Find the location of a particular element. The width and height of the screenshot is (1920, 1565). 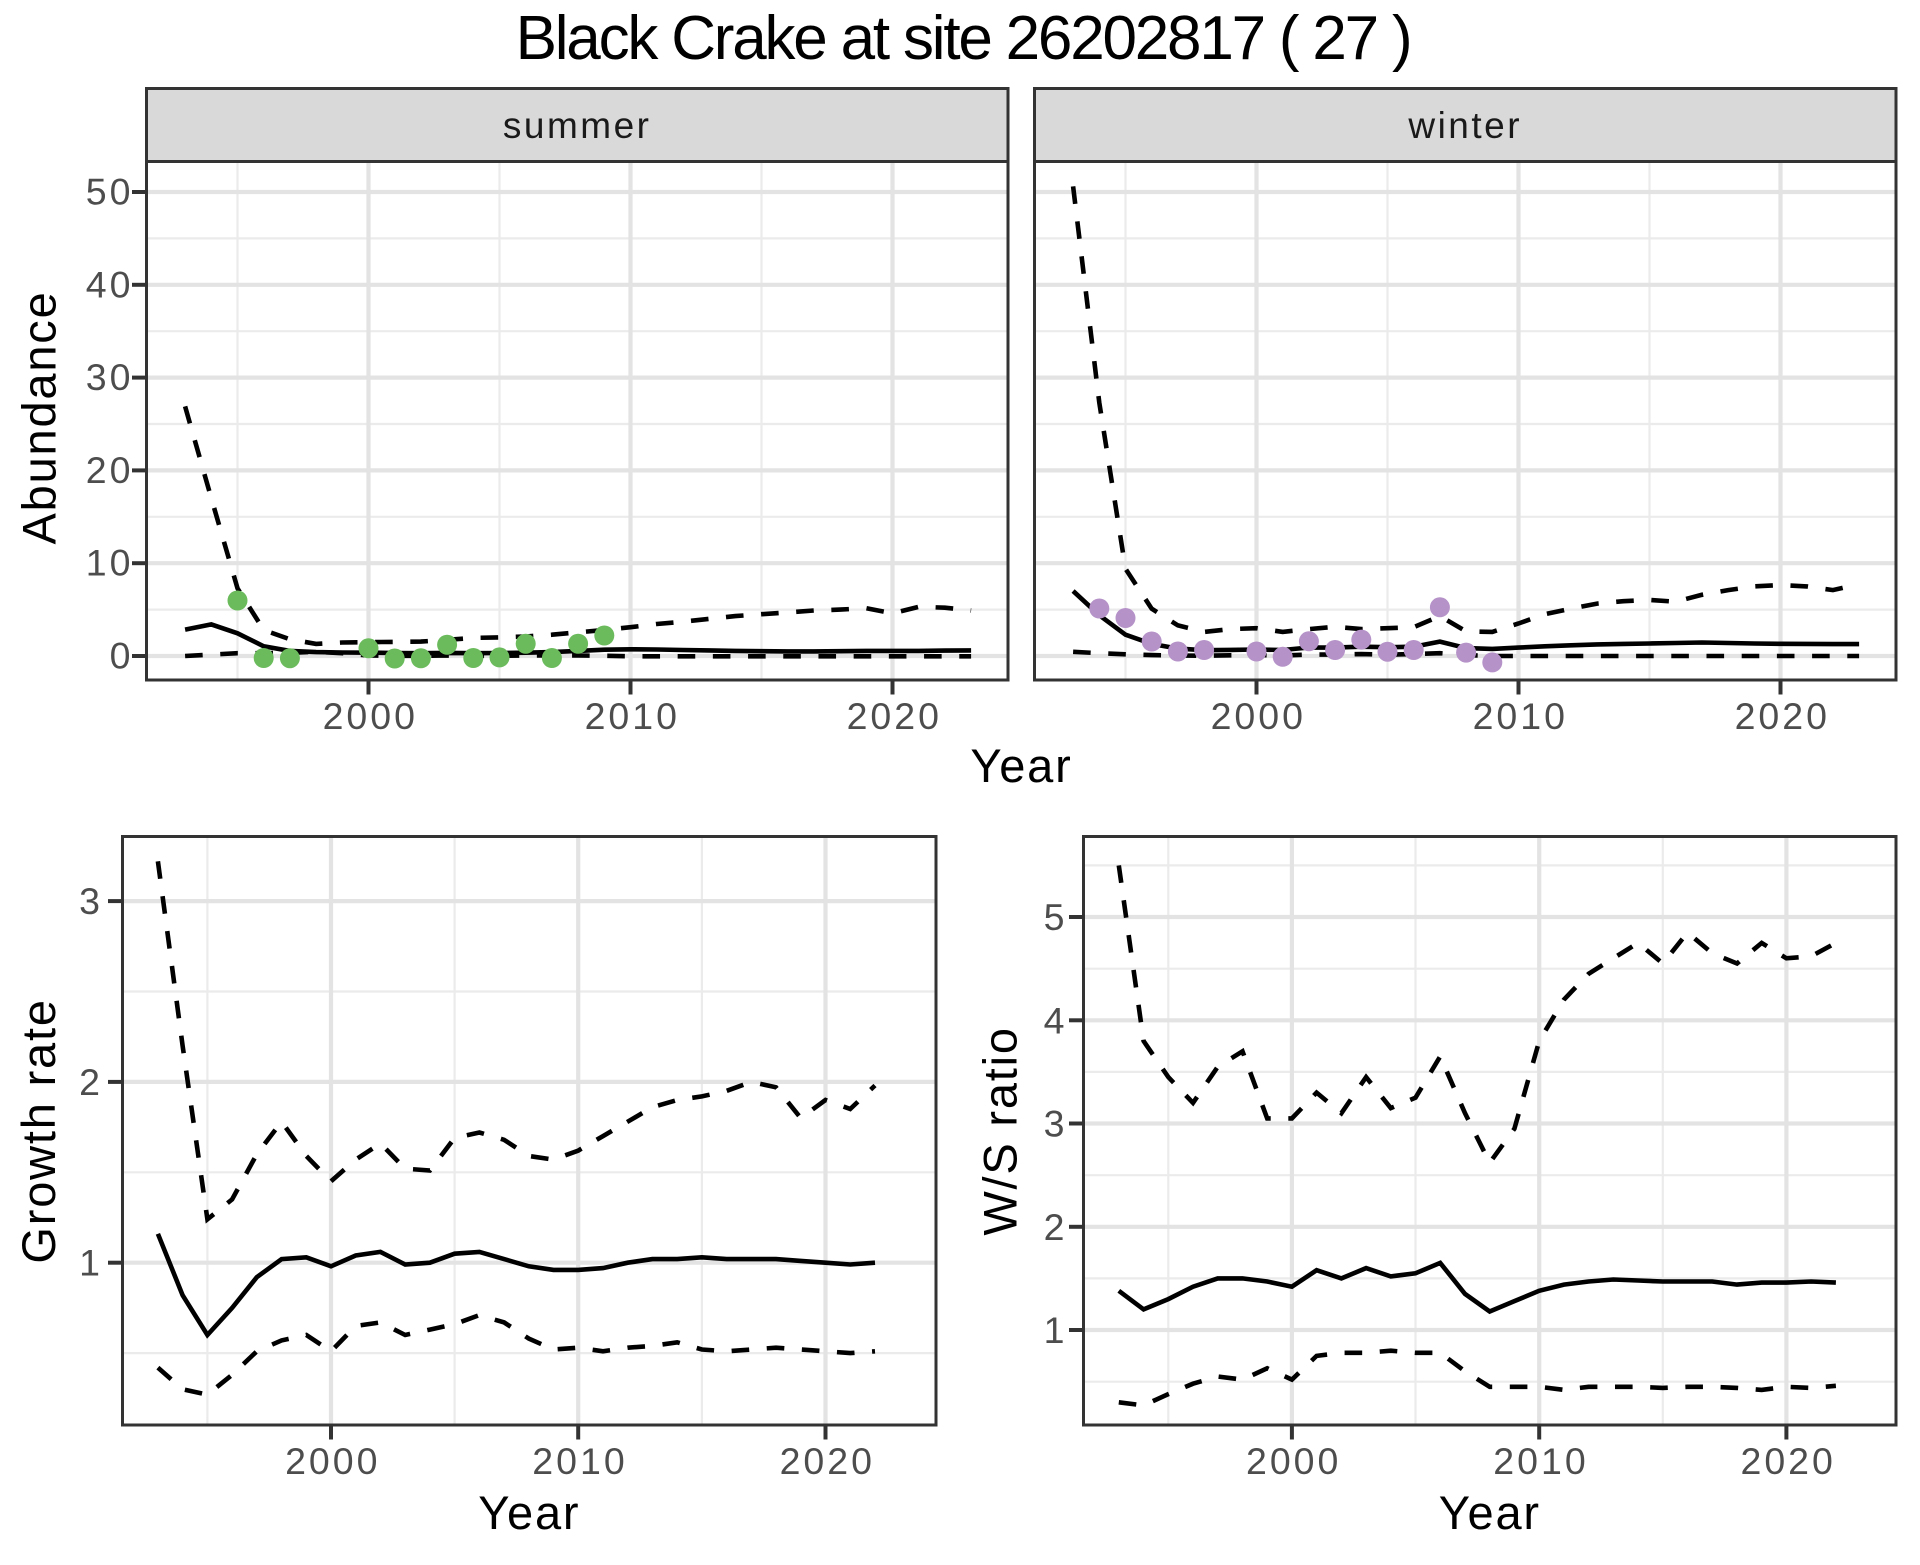

svg-text: W/S ratio is located at coordinates (1000, 1130).